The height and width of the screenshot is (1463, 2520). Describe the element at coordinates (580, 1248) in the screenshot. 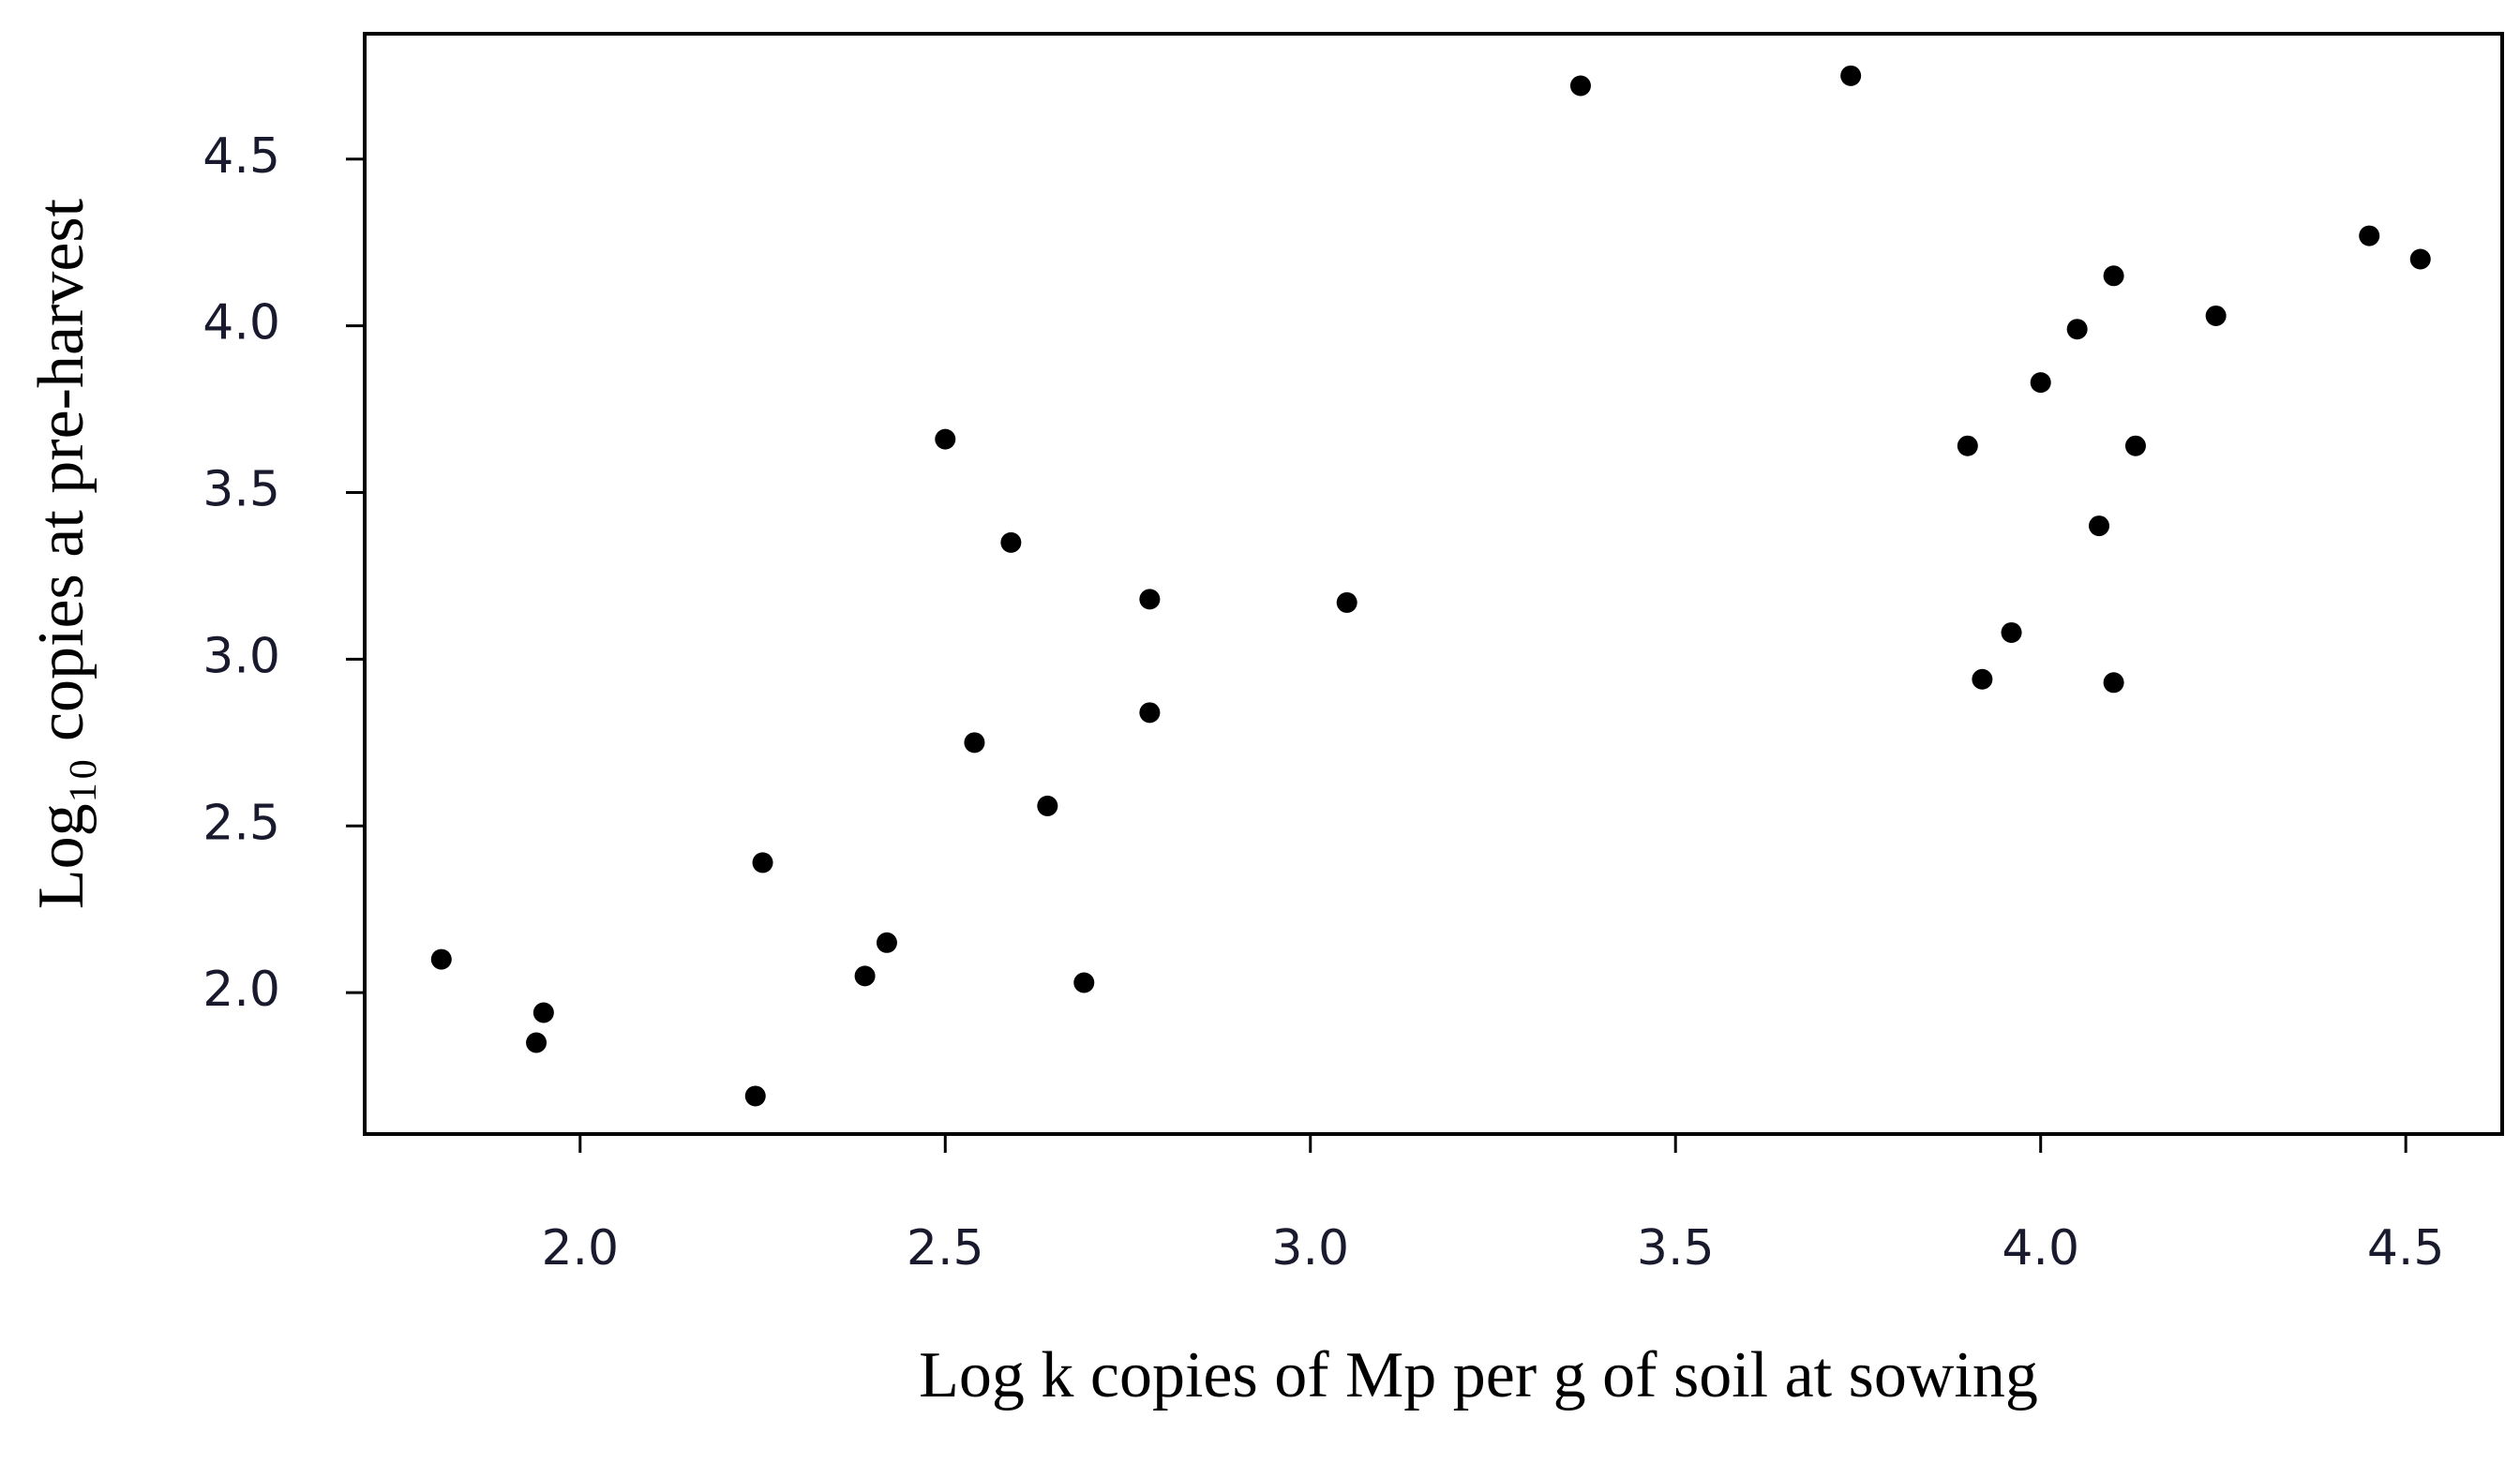

I see `x-tick-label: 2.0` at that location.